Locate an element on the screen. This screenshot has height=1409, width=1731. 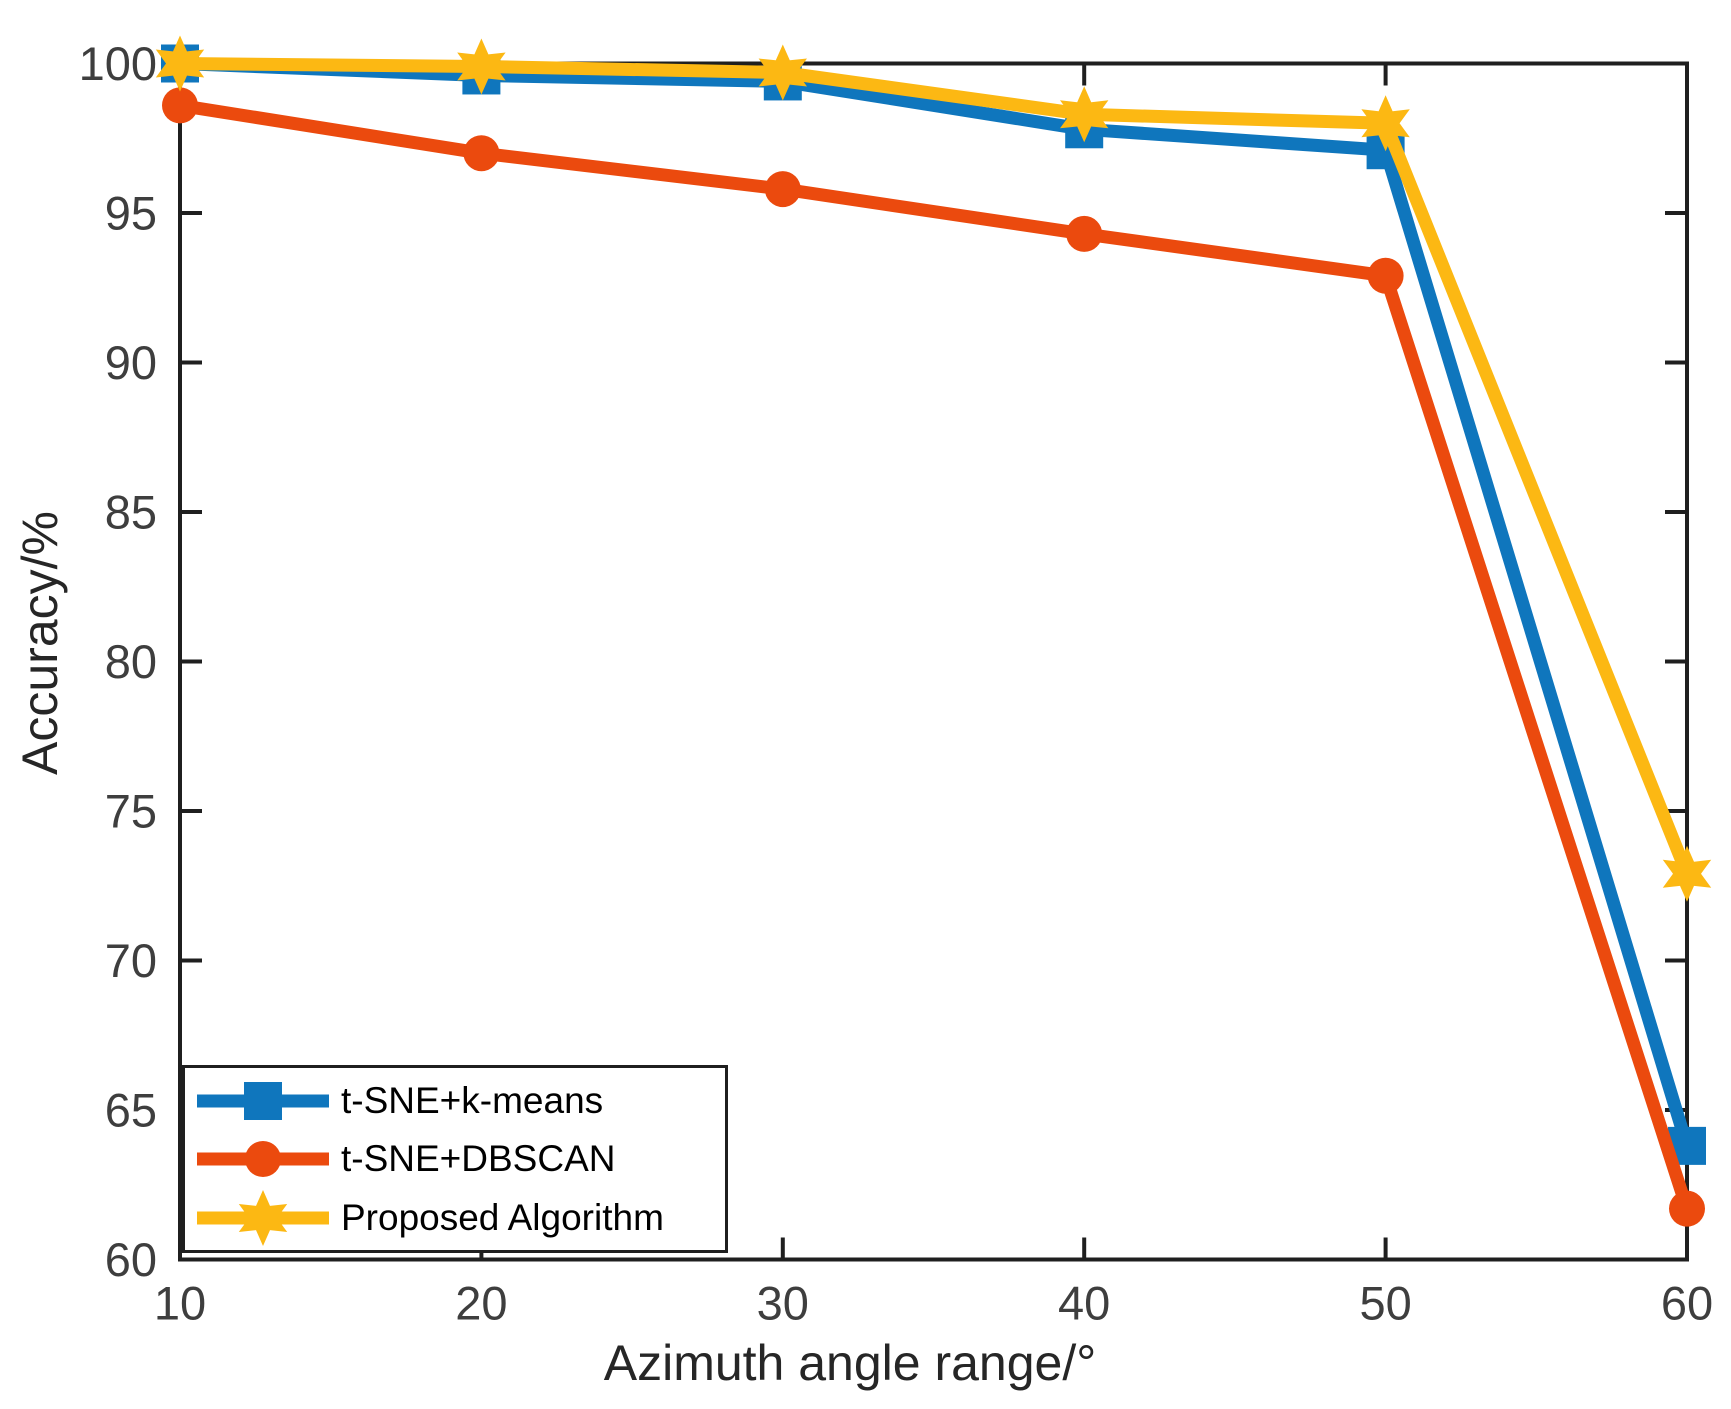
y-tick-label: 100 is located at coordinates (118, 63).